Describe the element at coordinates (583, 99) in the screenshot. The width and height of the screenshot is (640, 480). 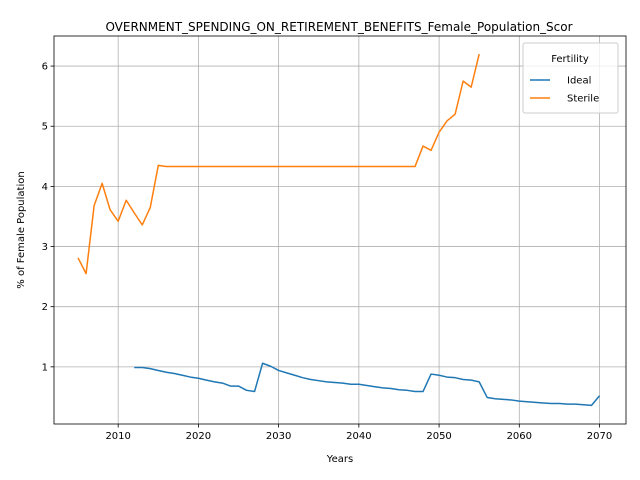
I see `legend-label-sterile: Sterile` at that location.